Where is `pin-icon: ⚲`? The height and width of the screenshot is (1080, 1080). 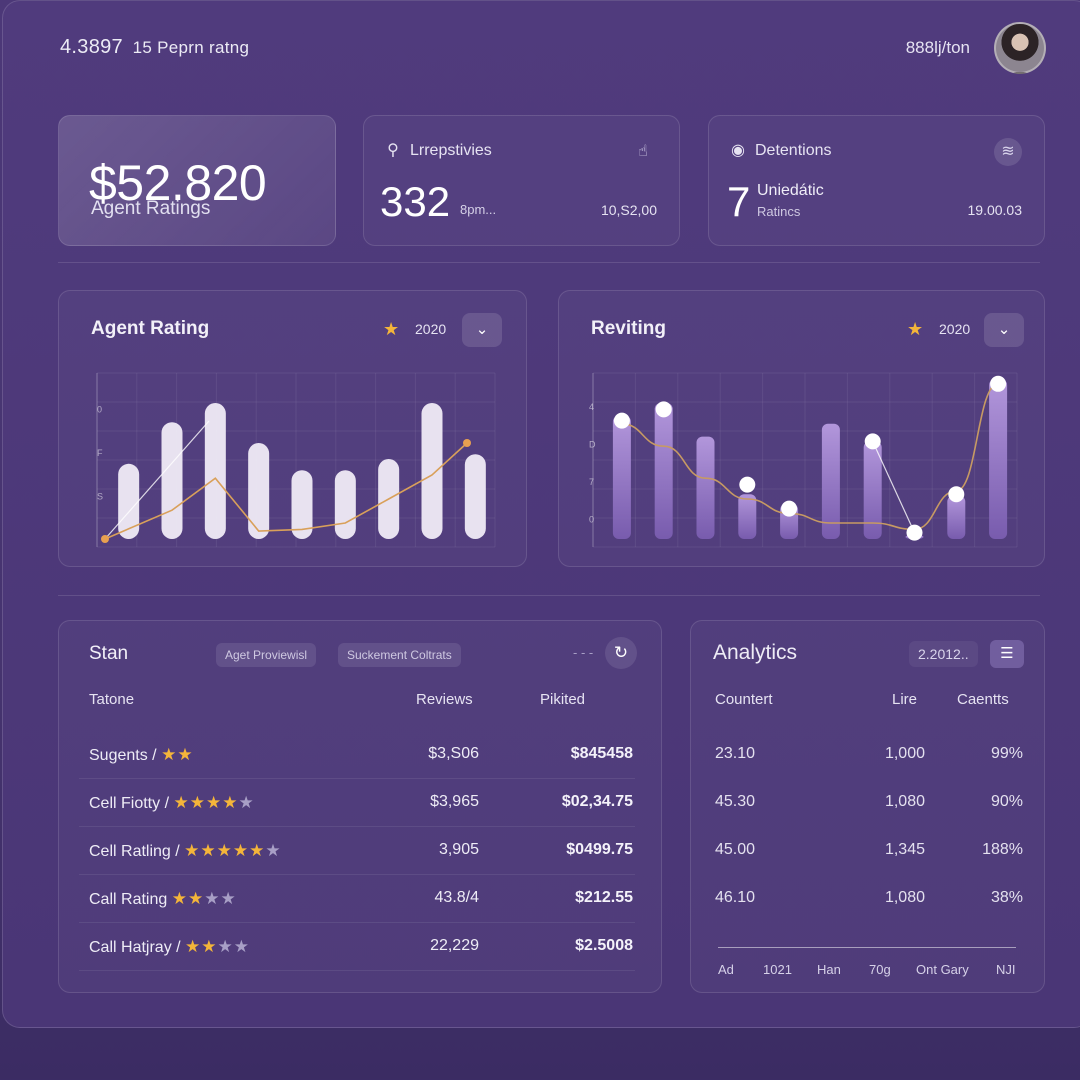 pin-icon: ⚲ is located at coordinates (393, 150).